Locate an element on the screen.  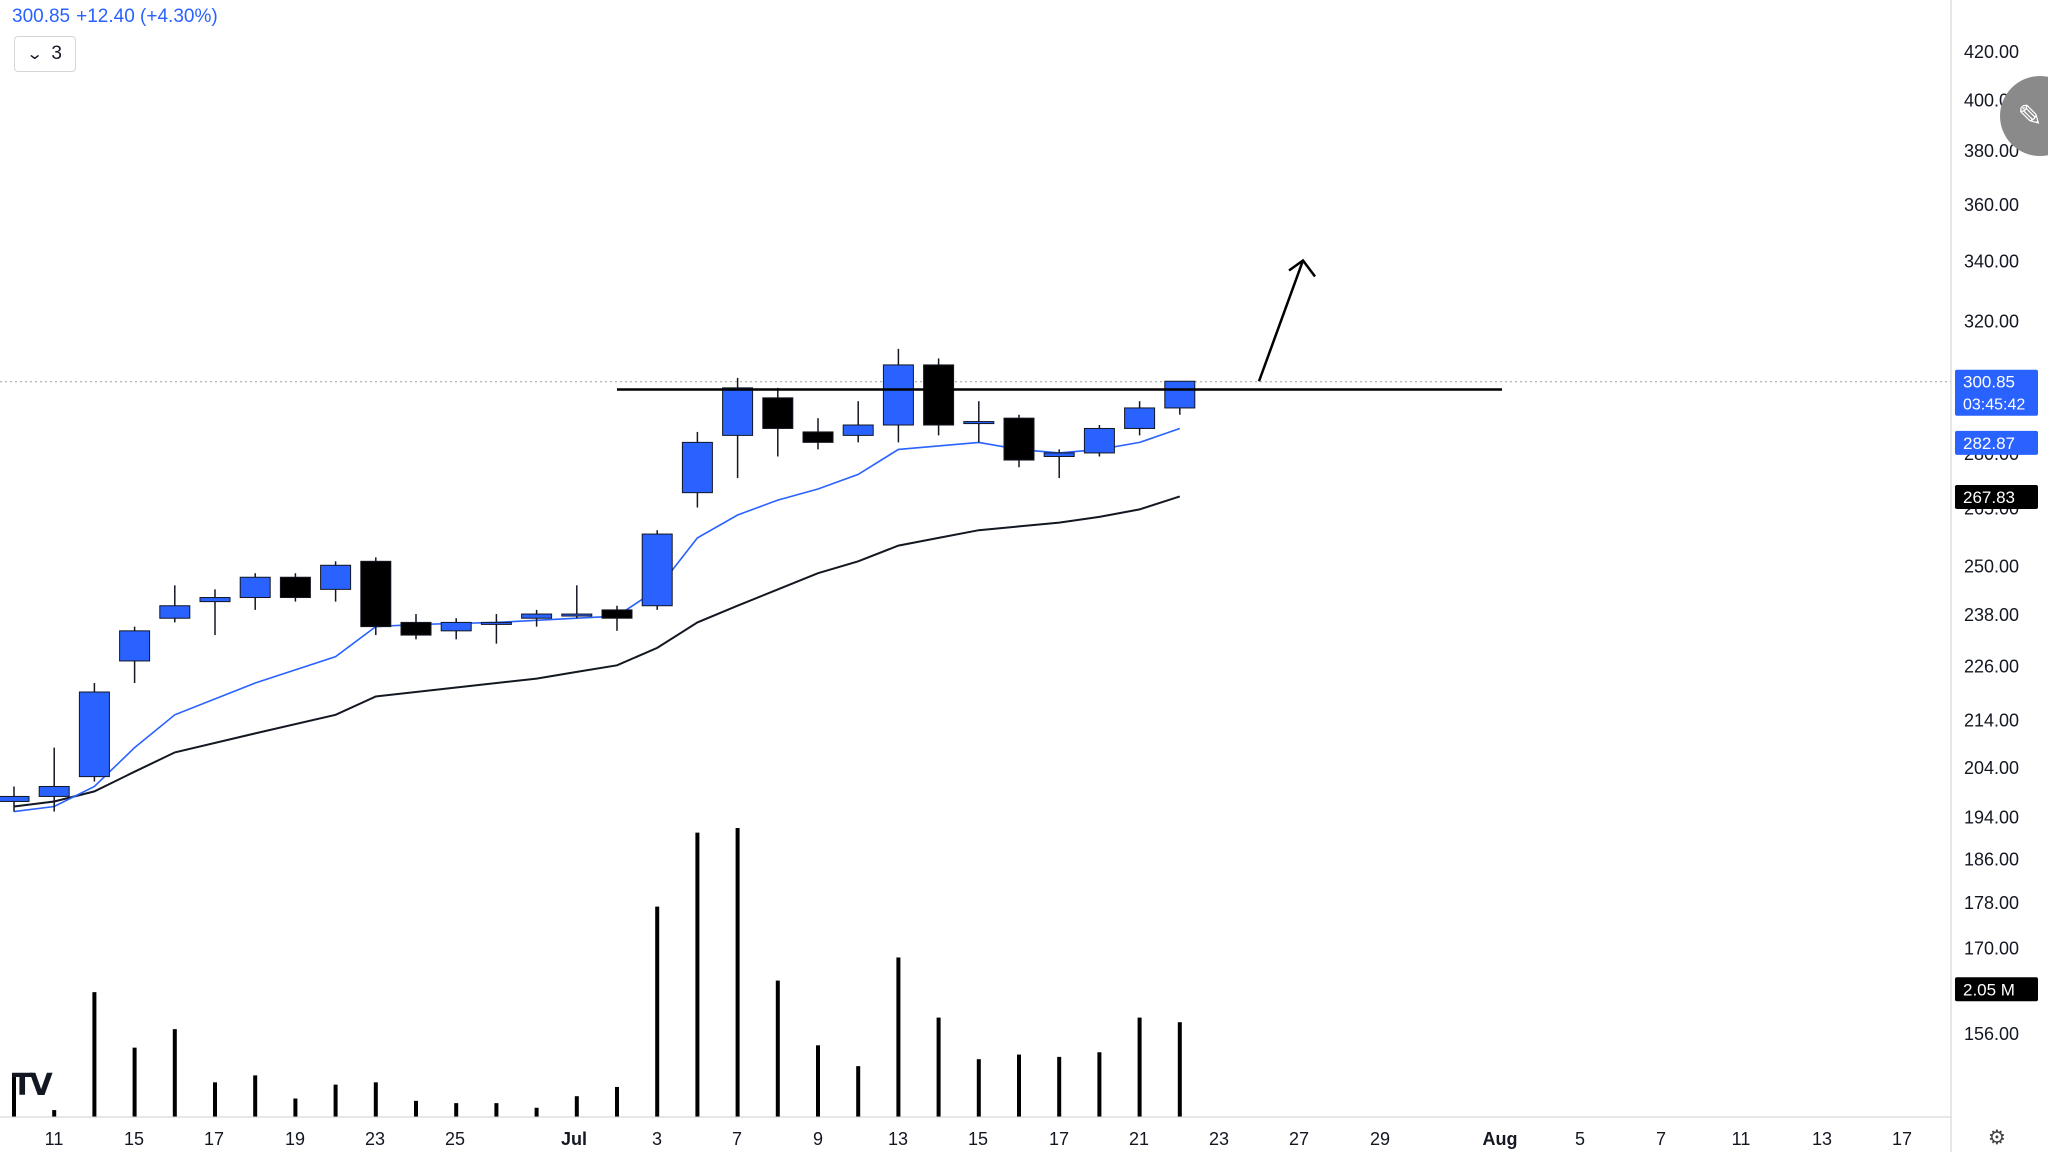
y-tick-label: 186.00 is located at coordinates (1991, 859).